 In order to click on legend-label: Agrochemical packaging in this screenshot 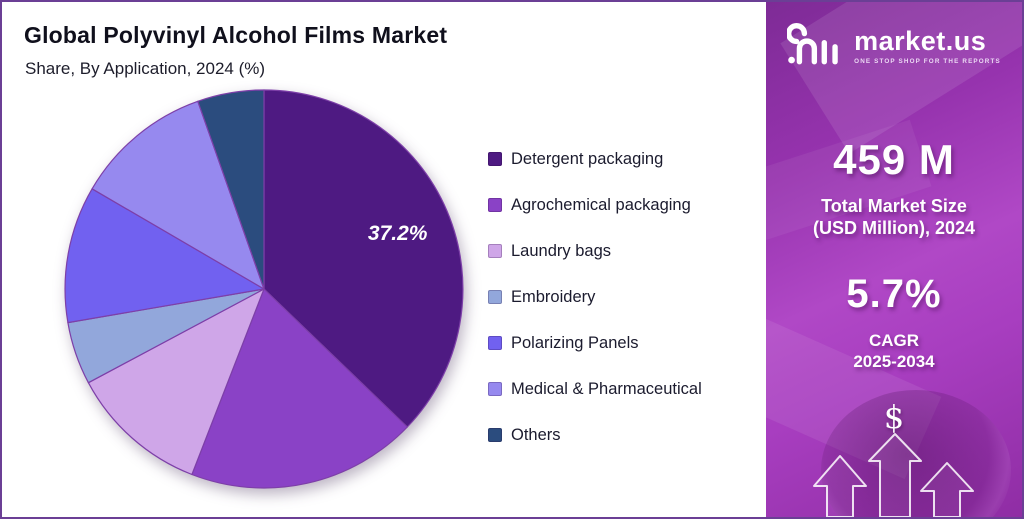, I will do `click(601, 204)`.